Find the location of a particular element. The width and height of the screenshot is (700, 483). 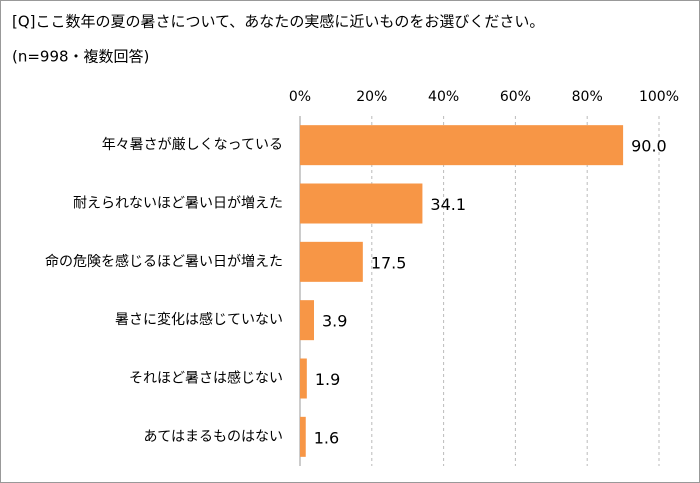

x-tick-label: 60% is located at coordinates (515, 97).